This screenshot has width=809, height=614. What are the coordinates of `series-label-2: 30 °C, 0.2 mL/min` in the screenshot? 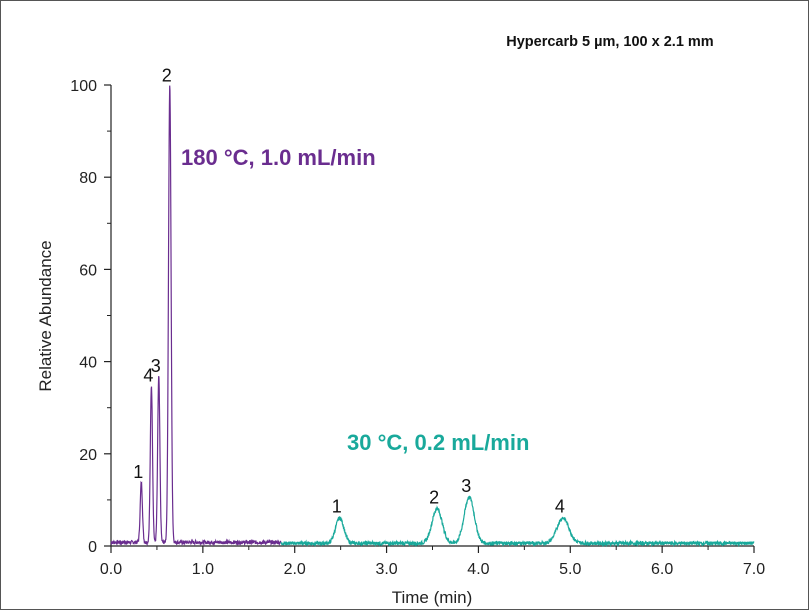 It's located at (438, 442).